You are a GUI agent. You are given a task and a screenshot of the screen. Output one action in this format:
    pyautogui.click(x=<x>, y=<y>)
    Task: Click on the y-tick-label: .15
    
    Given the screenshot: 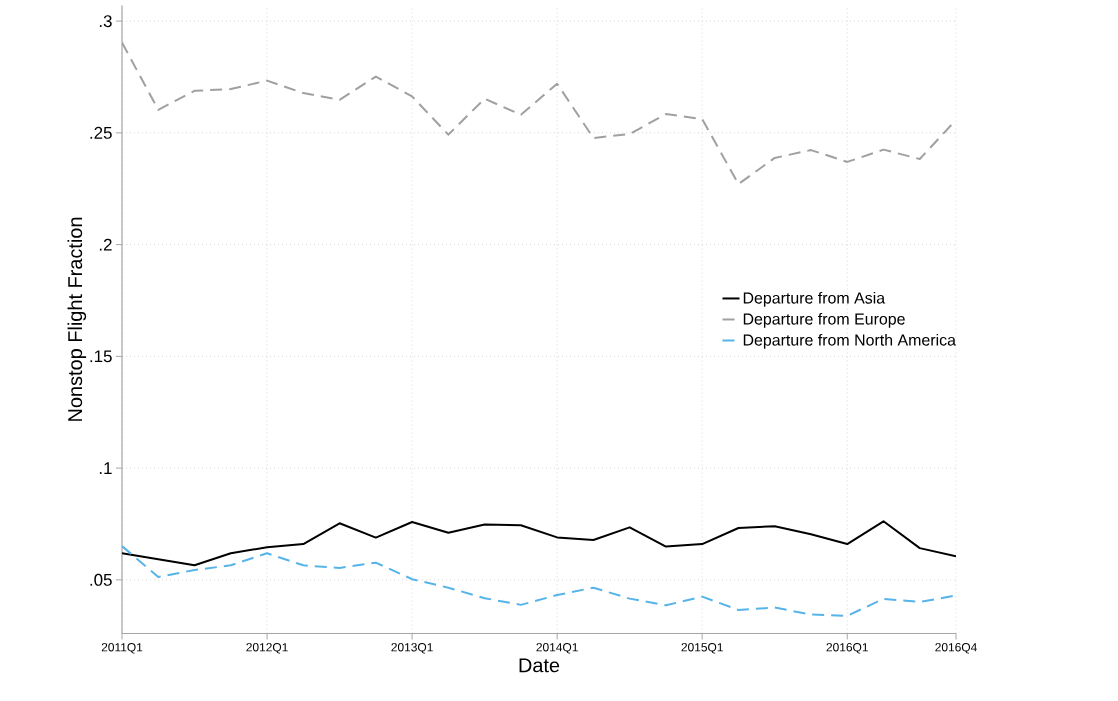 What is the action you would take?
    pyautogui.click(x=101, y=356)
    